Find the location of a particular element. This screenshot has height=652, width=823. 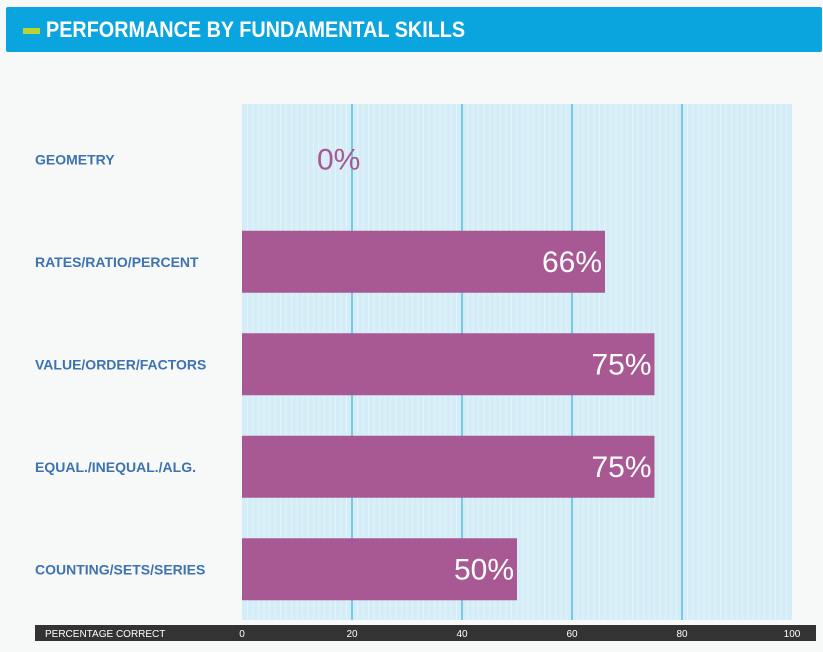

x-tick-label: 0 is located at coordinates (242, 634).